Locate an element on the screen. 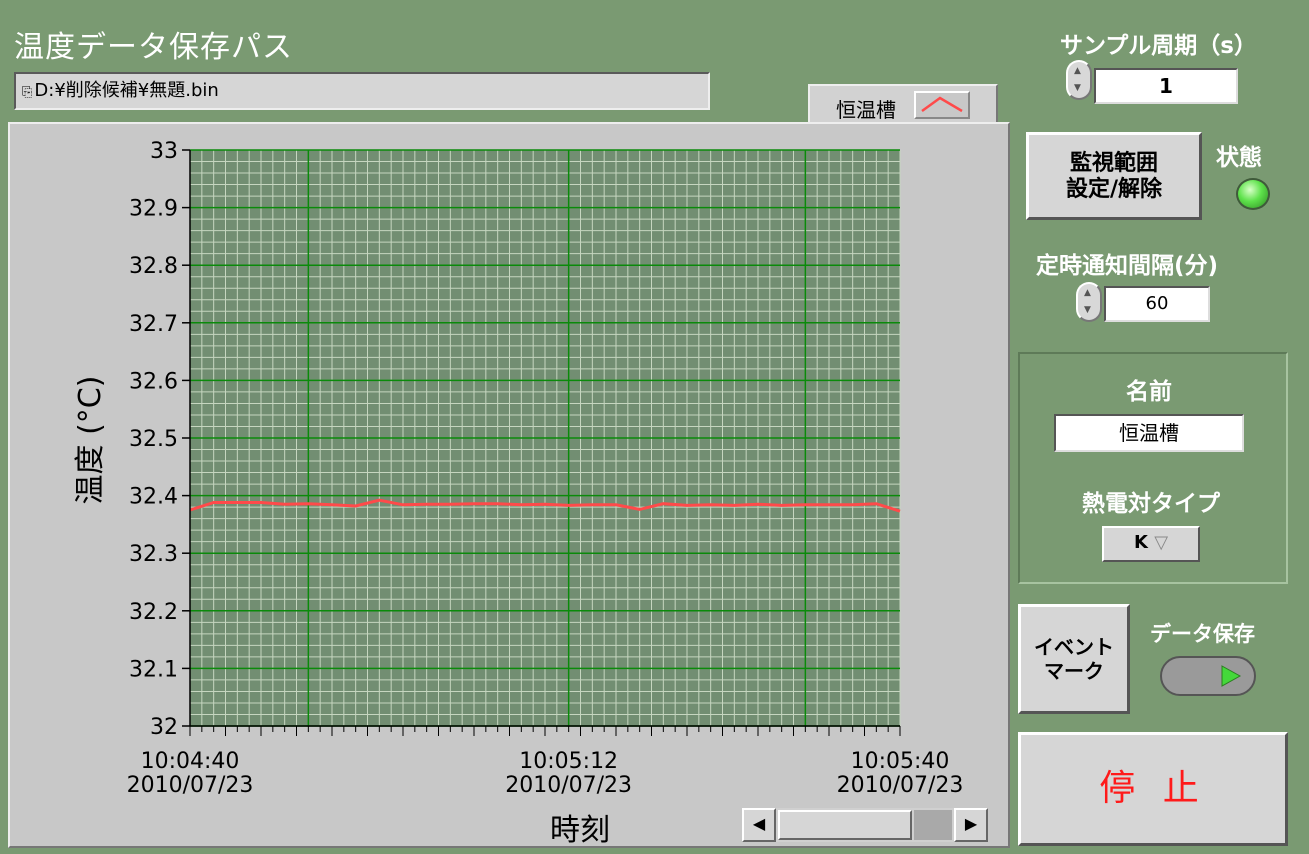 The image size is (1309, 854). event-mark-button: イベント マーク is located at coordinates (1074, 659).